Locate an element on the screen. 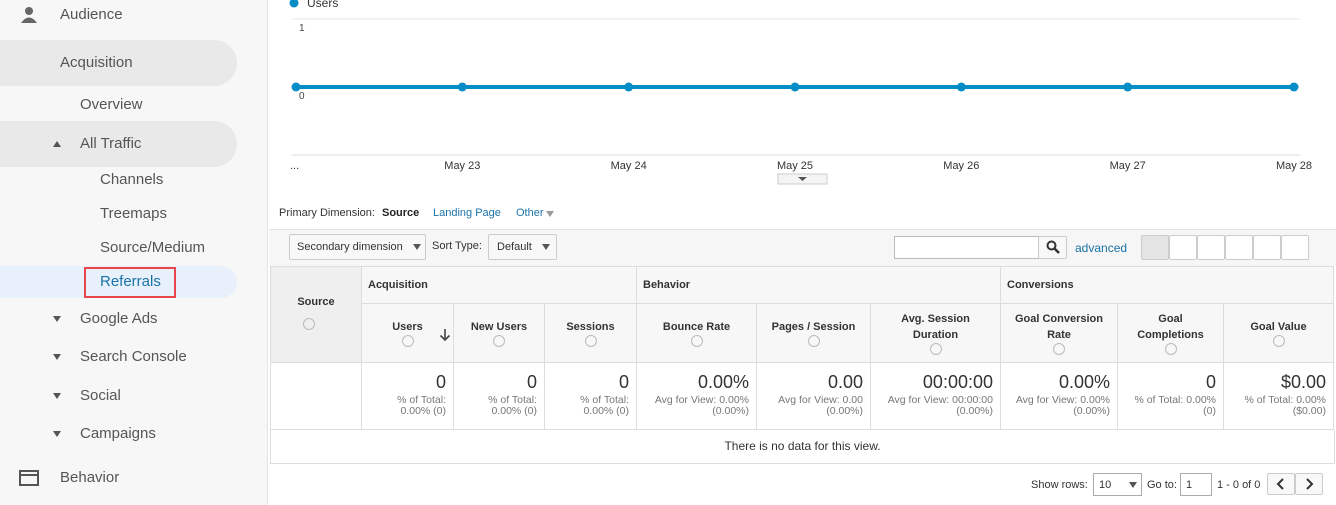 The image size is (1336, 505). empty-row: There is no data for this view. is located at coordinates (802, 447).